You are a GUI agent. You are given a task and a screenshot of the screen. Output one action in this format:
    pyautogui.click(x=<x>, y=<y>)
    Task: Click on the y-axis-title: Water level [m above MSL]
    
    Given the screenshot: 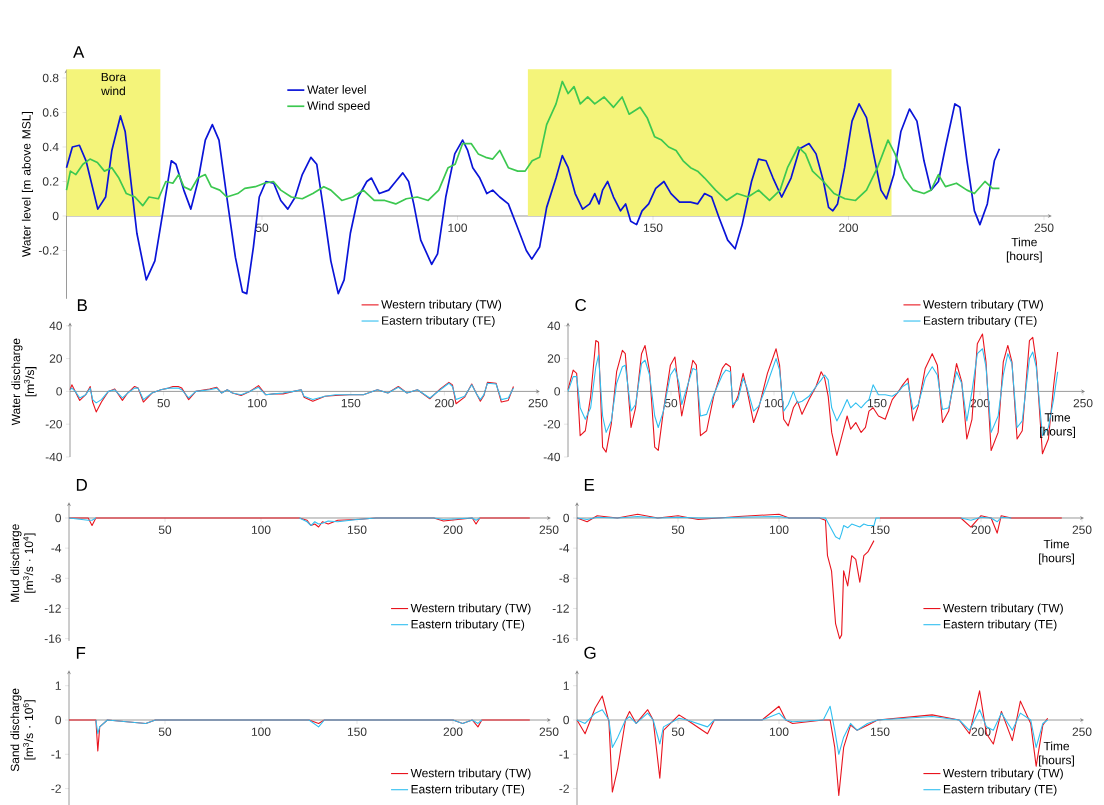 What is the action you would take?
    pyautogui.click(x=27, y=184)
    